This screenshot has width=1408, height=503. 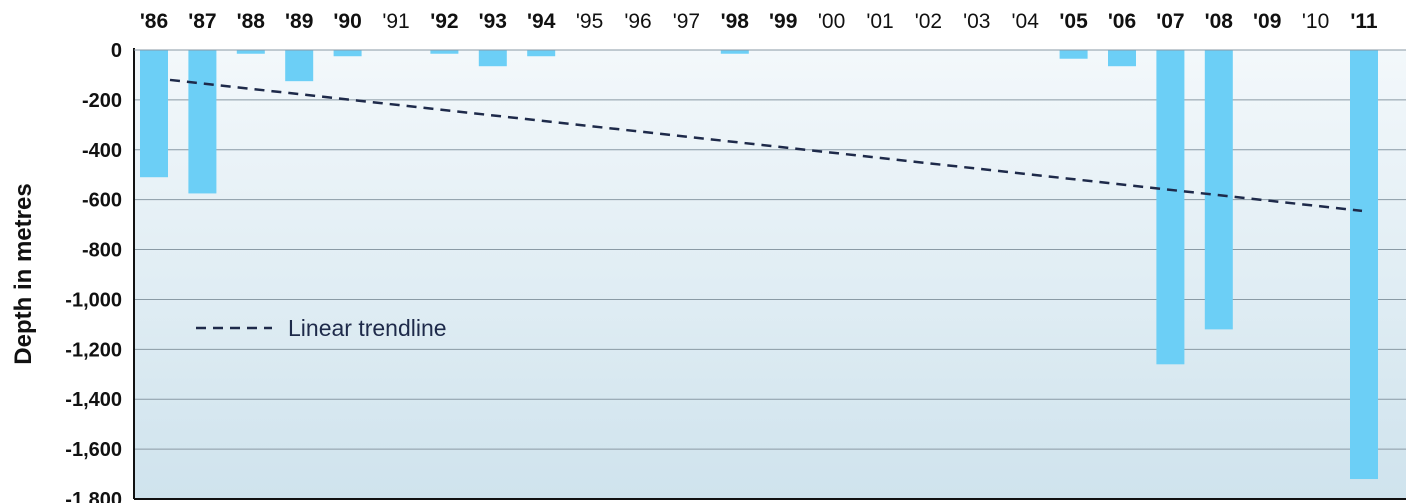 What do you see at coordinates (1026, 21) in the screenshot?
I see `x-tick-label: '04` at bounding box center [1026, 21].